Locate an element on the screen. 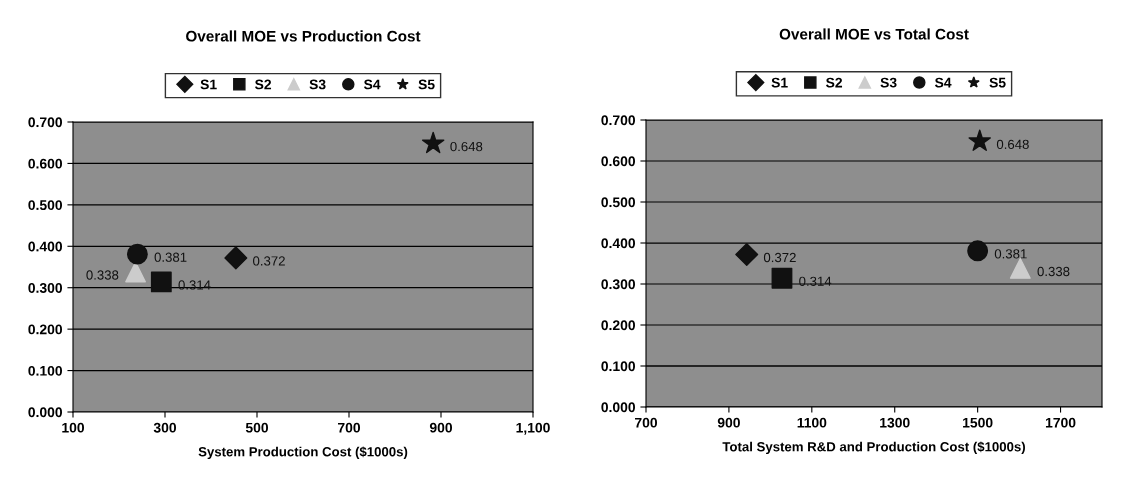  x-tick-label: 1300 is located at coordinates (895, 422).